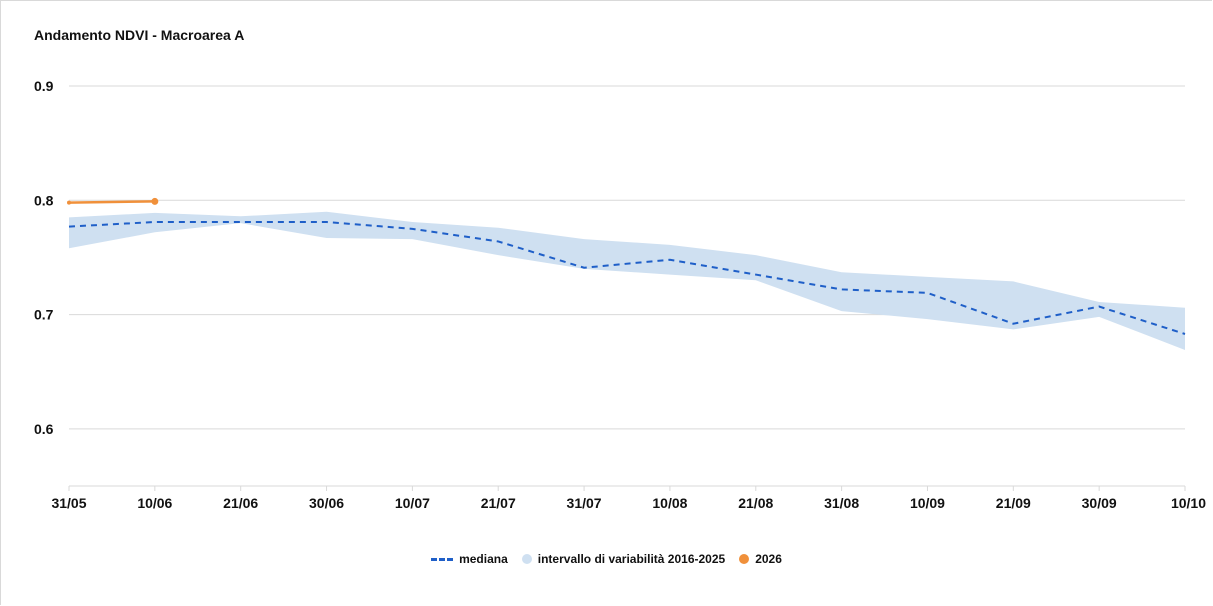  What do you see at coordinates (669, 503) in the screenshot?
I see `x-tick-label: 10/08` at bounding box center [669, 503].